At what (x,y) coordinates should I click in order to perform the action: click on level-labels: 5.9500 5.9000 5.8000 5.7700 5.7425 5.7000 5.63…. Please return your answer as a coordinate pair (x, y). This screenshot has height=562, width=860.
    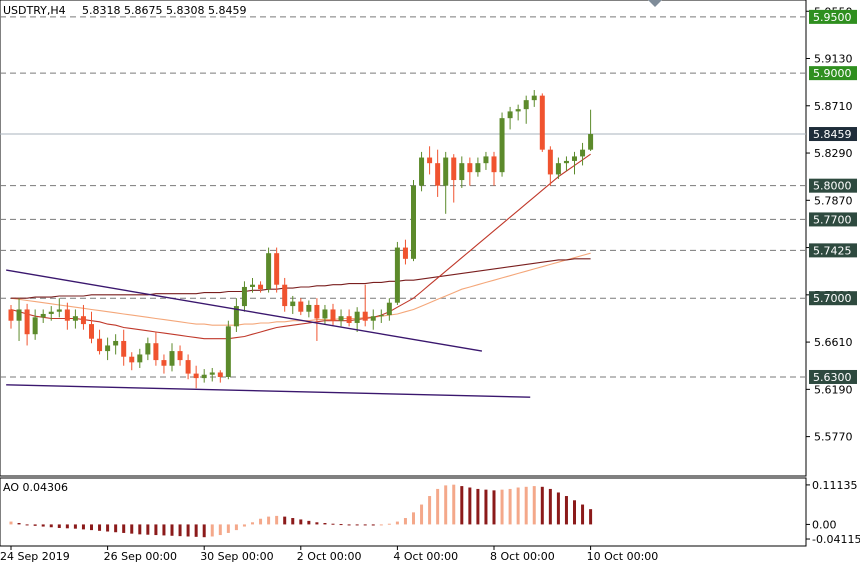
    Looking at the image, I should click on (833, 196).